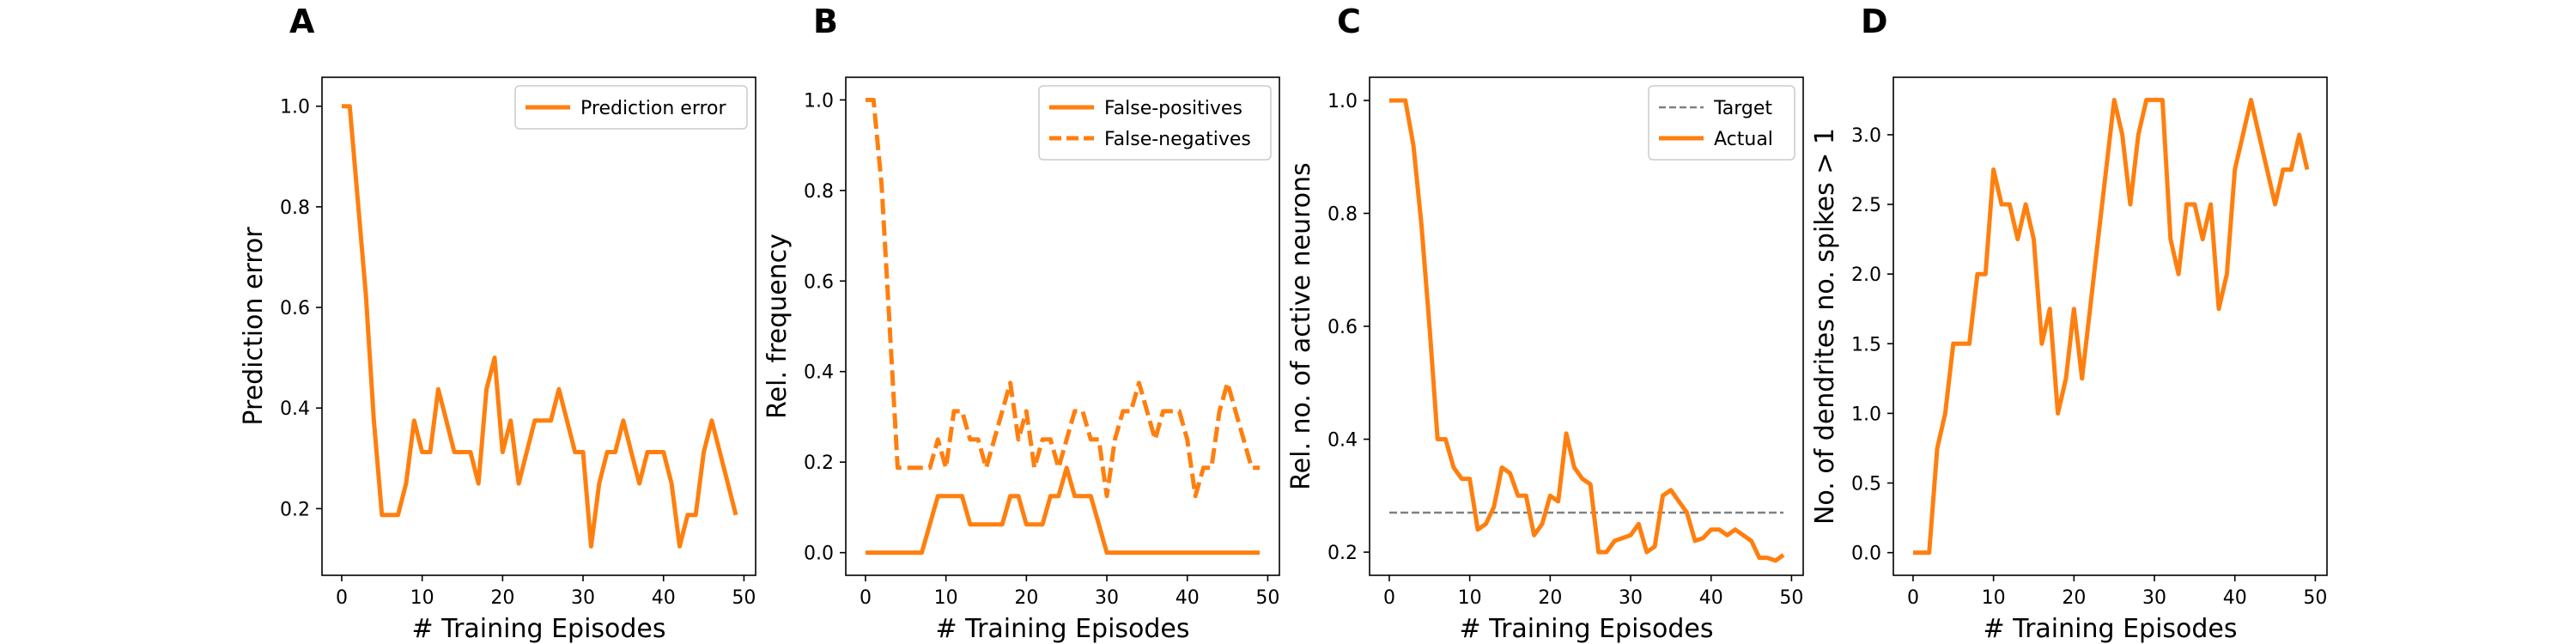  I want to click on legend-label: Actual, so click(1744, 139).